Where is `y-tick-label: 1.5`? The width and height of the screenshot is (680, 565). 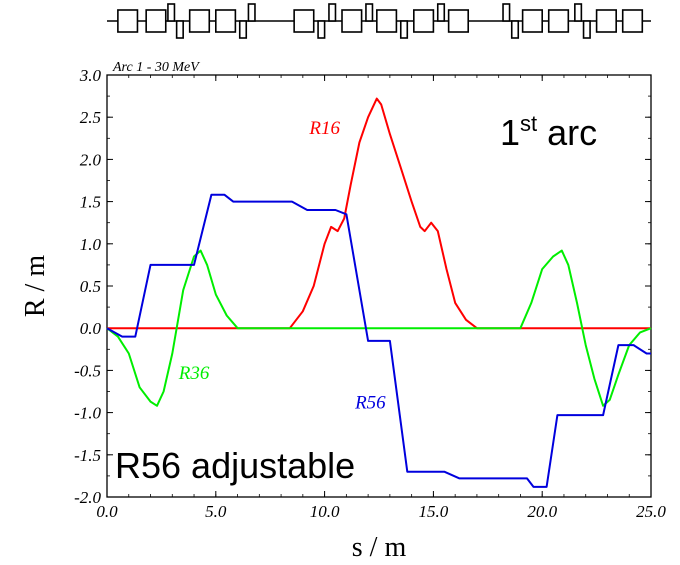
y-tick-label: 1.5 is located at coordinates (90, 202).